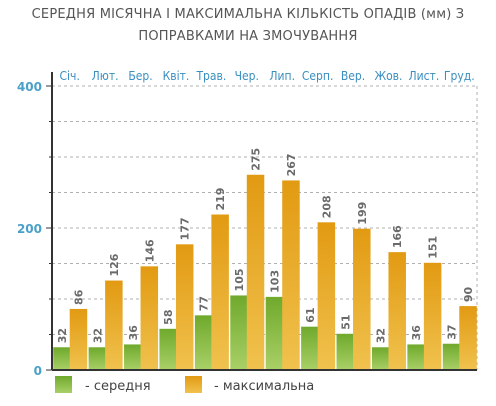 This screenshot has height=406, width=496. I want to click on month-label-9: Вер., so click(353, 76).